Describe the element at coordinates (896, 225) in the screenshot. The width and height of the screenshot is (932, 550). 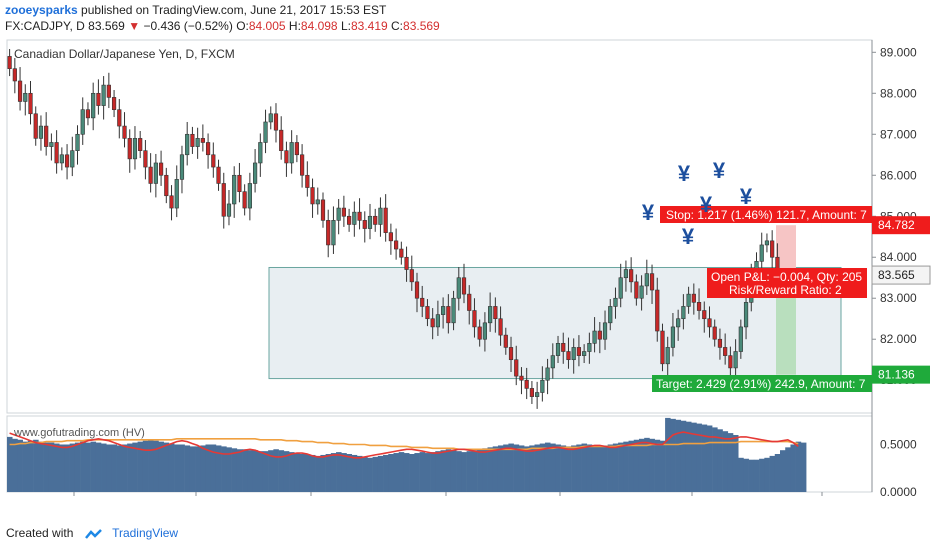
I see `price-tag: 84.782` at that location.